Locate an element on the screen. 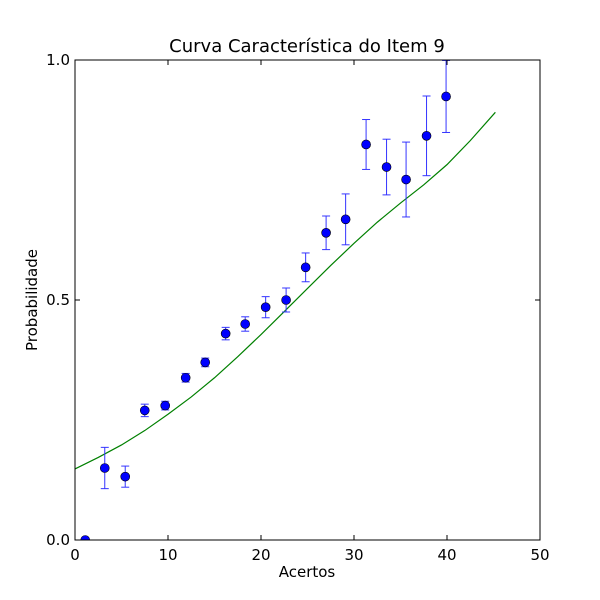  x-tick-label-3: 30 is located at coordinates (353, 555).